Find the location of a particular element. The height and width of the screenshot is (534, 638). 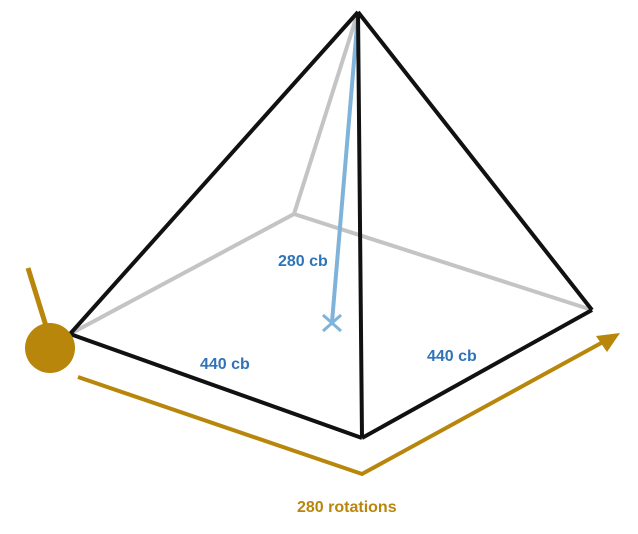

front-edge-center-slant is located at coordinates (360, 225).